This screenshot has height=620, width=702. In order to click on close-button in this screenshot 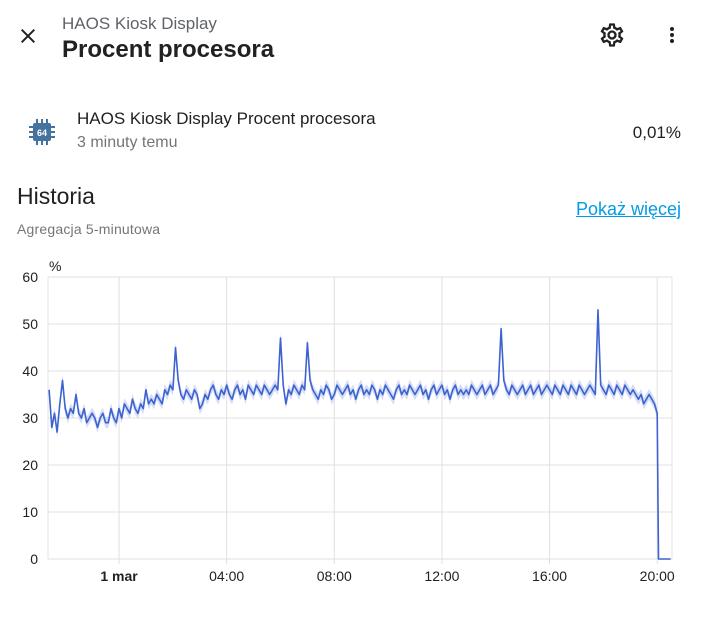, I will do `click(28, 36)`.